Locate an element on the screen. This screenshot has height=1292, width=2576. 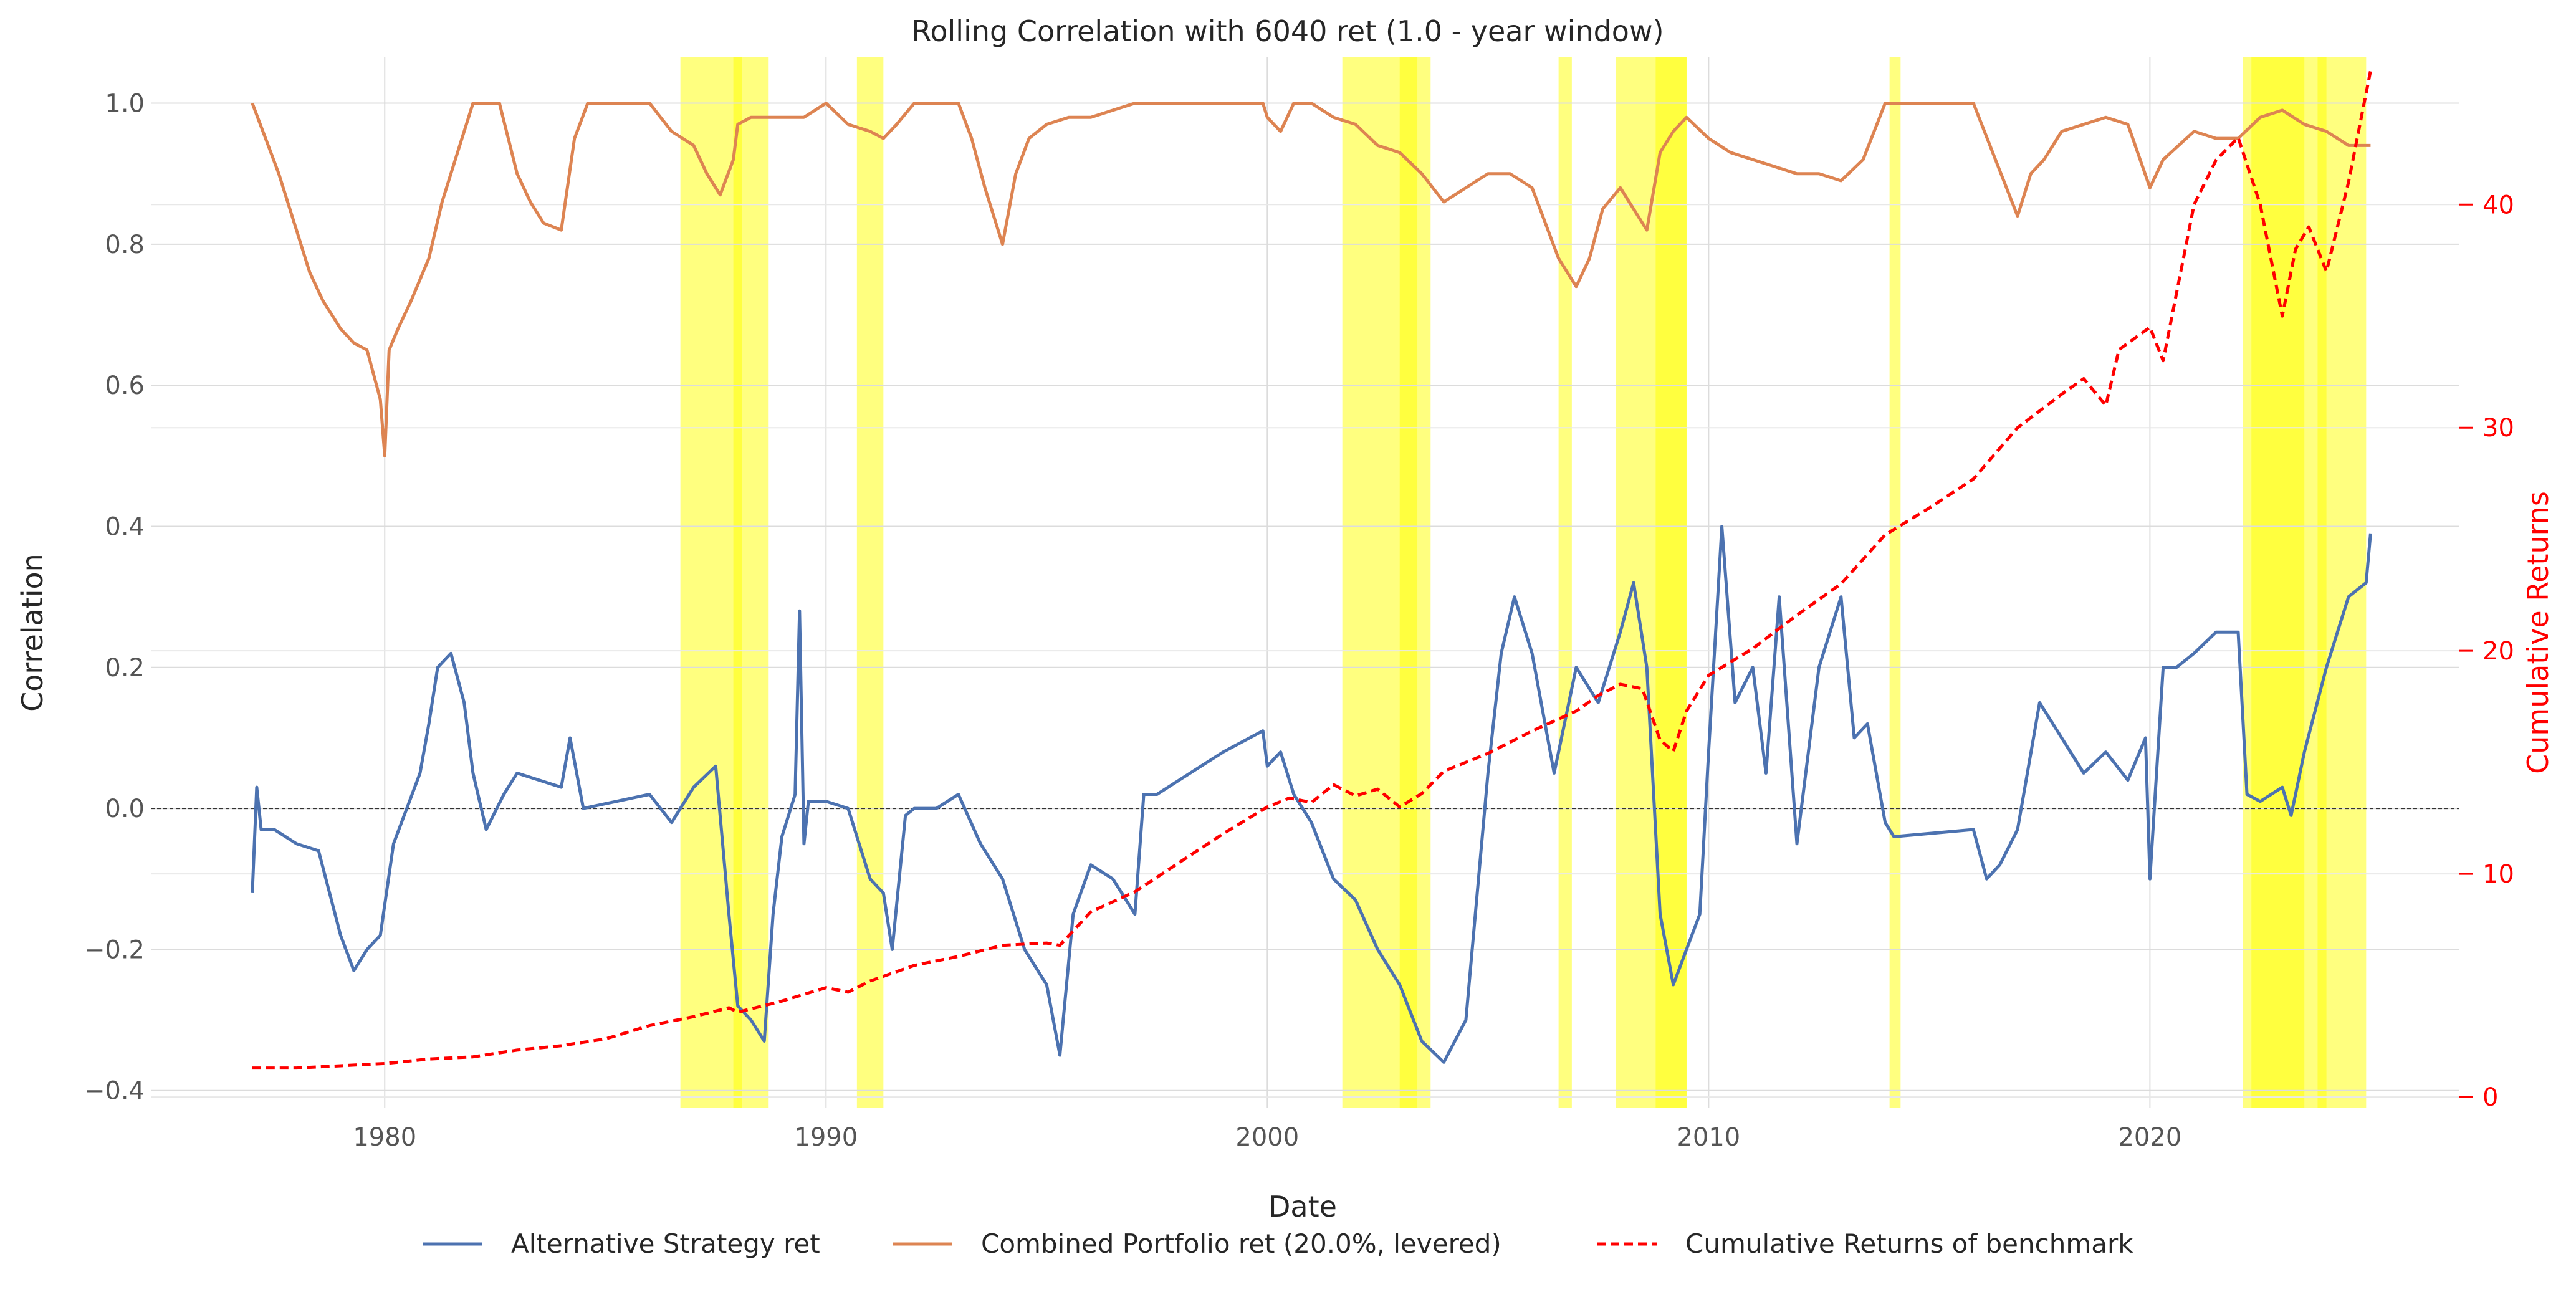
legend-label-0: Alternative Strategy ret is located at coordinates (666, 1243).